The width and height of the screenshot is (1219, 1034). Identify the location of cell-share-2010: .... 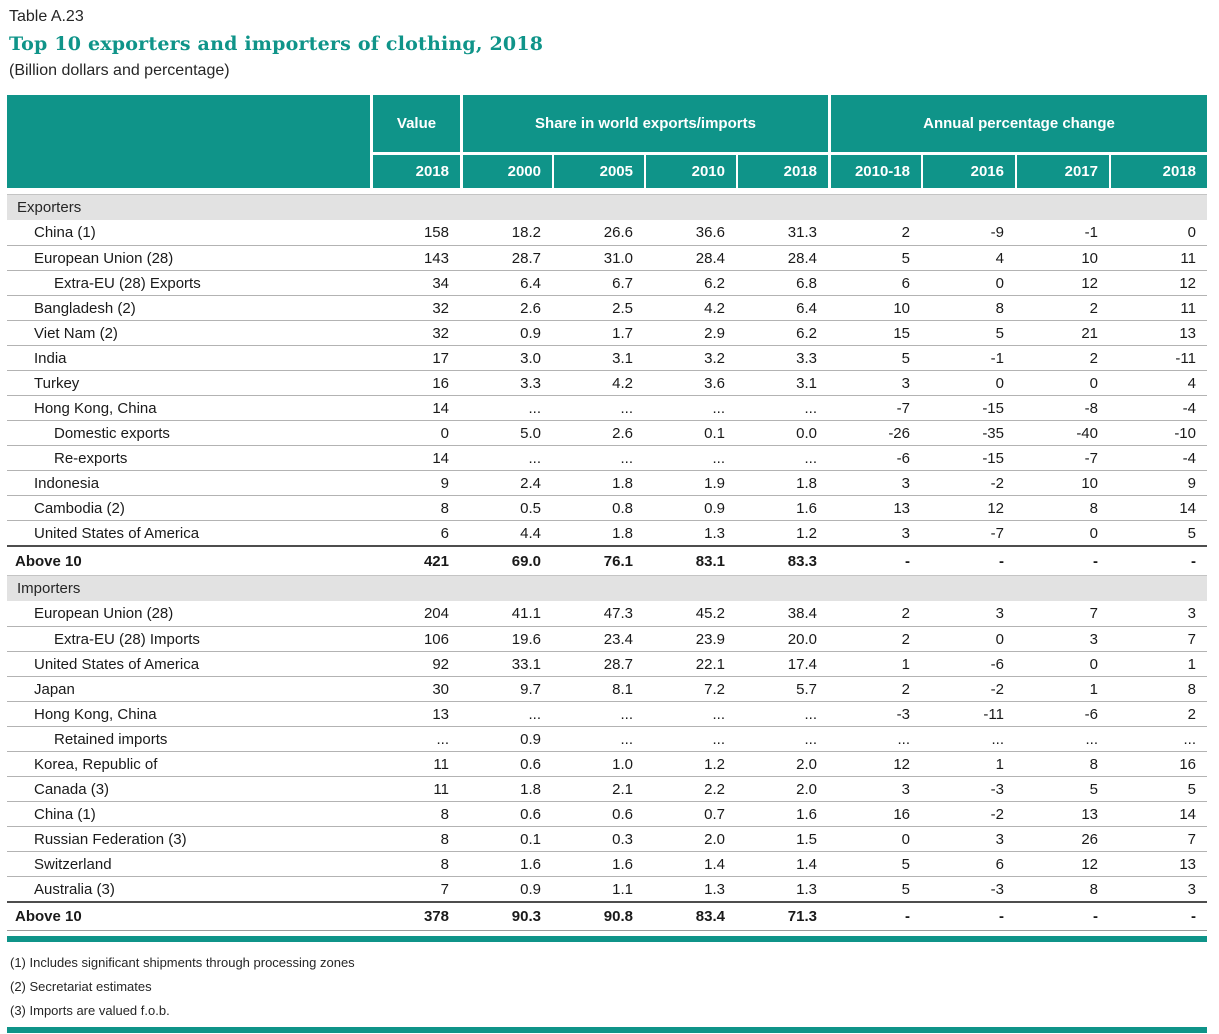
(718, 714).